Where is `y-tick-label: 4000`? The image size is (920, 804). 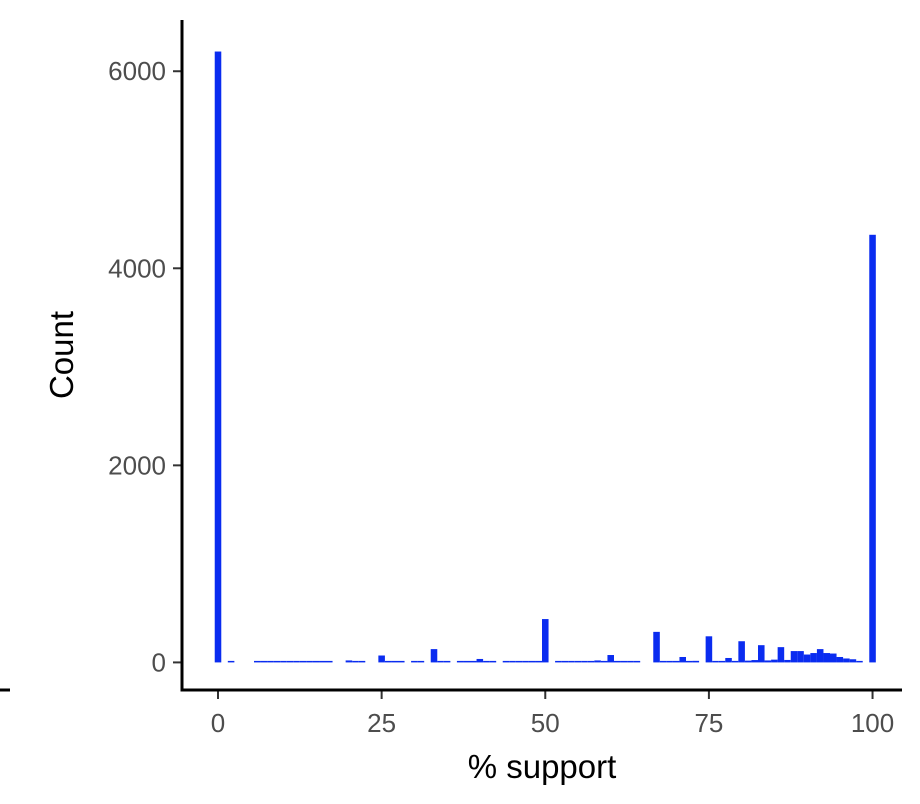
y-tick-label: 4000 is located at coordinates (137, 268).